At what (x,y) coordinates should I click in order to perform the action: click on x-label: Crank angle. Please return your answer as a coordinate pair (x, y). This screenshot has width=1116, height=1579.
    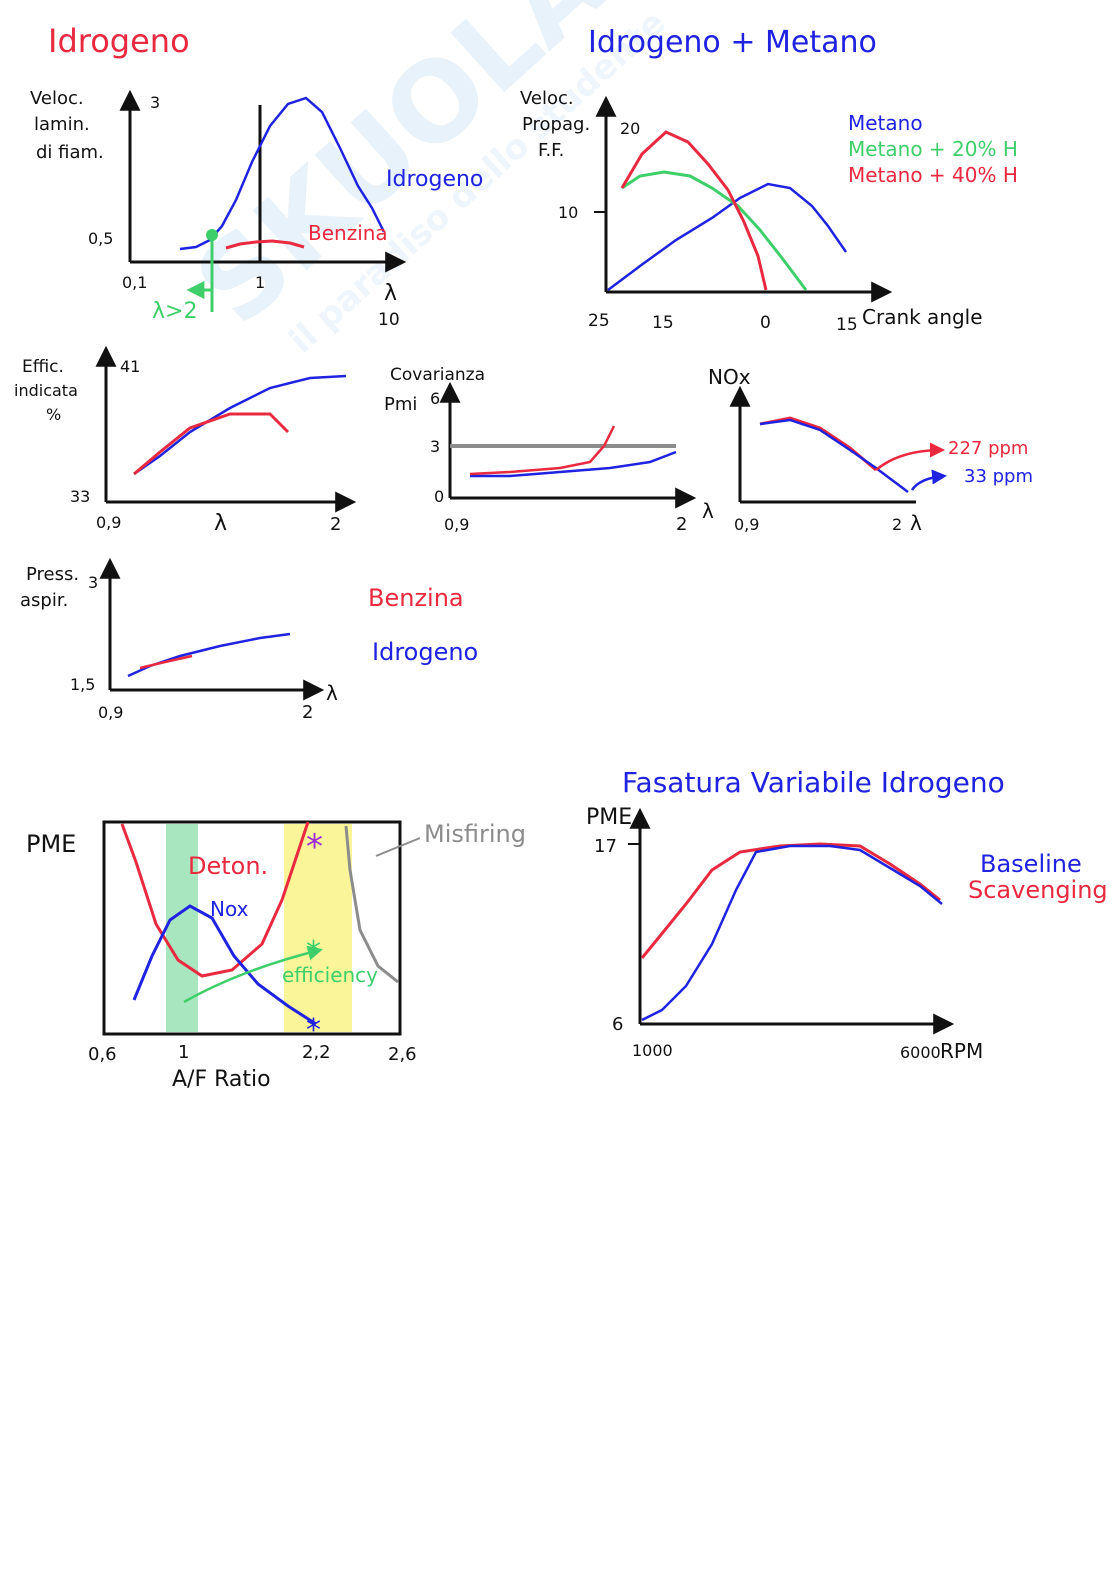
    Looking at the image, I should click on (922, 317).